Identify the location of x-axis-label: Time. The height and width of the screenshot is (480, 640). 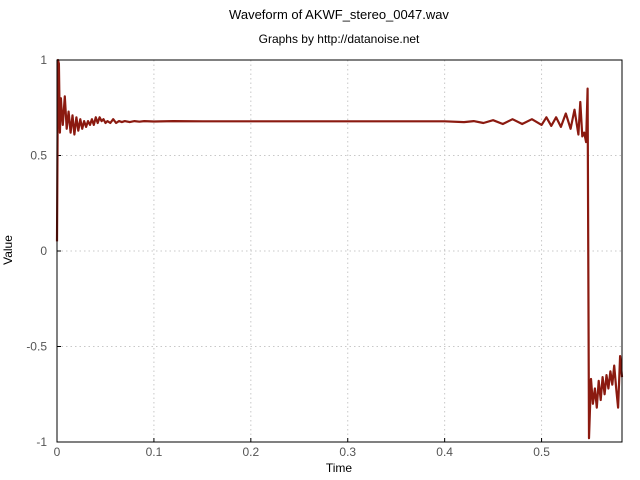
(339, 468).